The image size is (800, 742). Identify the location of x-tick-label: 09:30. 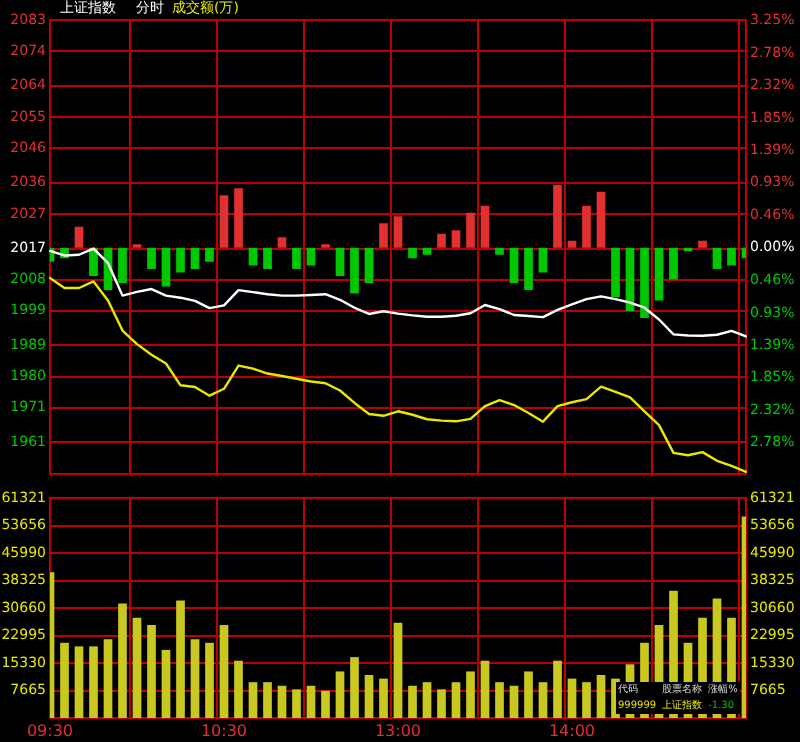
(50, 730).